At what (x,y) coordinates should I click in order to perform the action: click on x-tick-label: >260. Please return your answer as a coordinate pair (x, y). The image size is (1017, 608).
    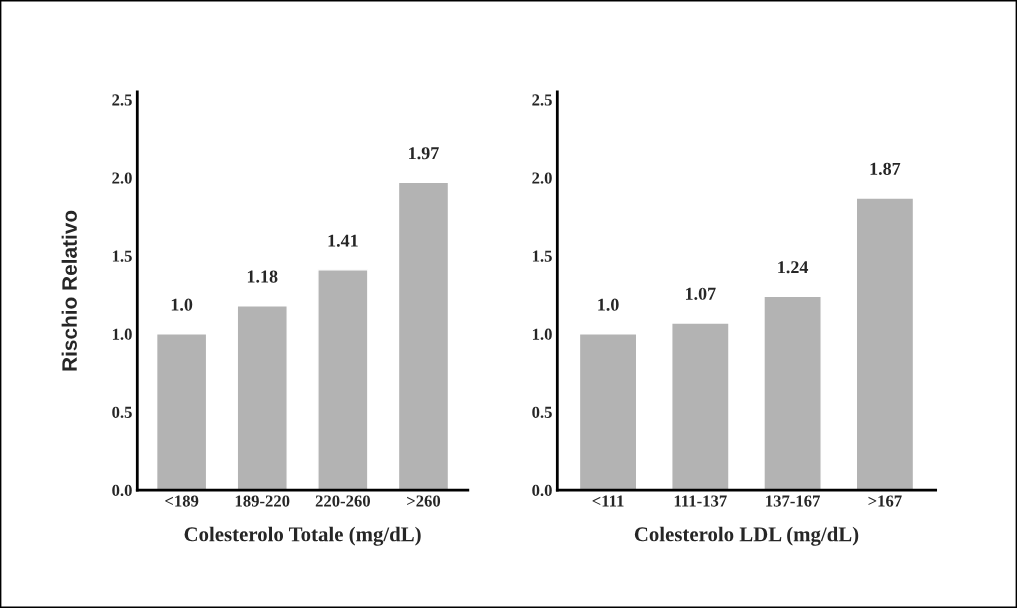
    Looking at the image, I should click on (424, 501).